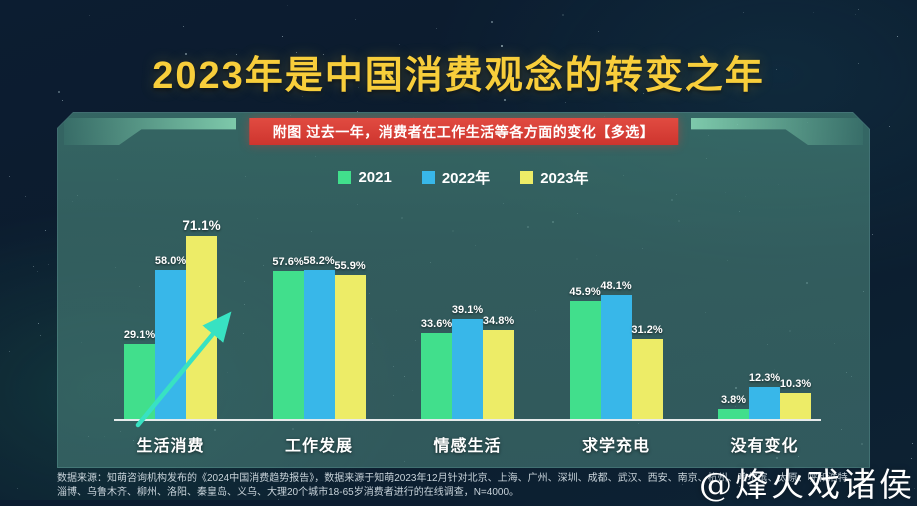  I want to click on bar-value-label: 45.9%, so click(585, 292).